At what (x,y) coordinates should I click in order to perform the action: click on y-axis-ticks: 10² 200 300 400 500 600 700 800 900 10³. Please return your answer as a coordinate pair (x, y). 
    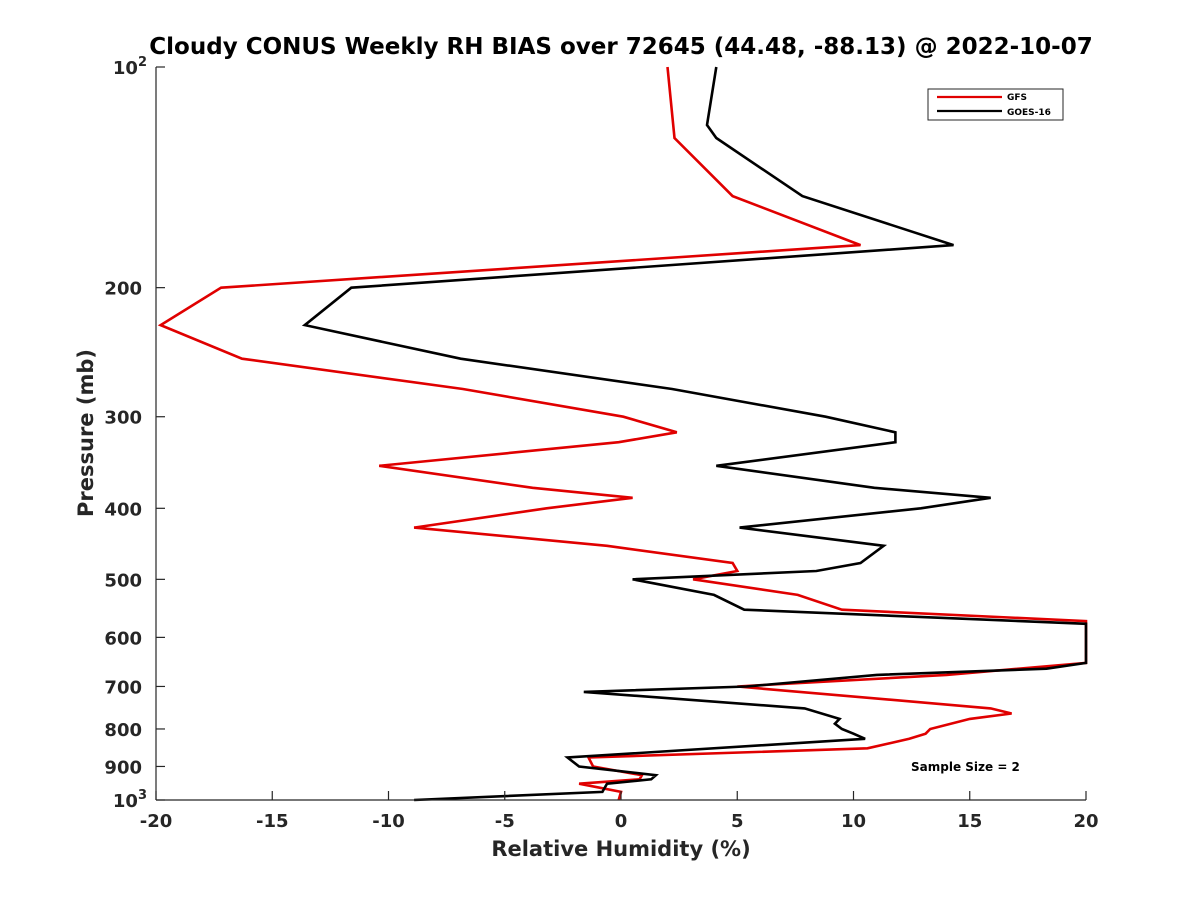
    Looking at the image, I should click on (134, 433).